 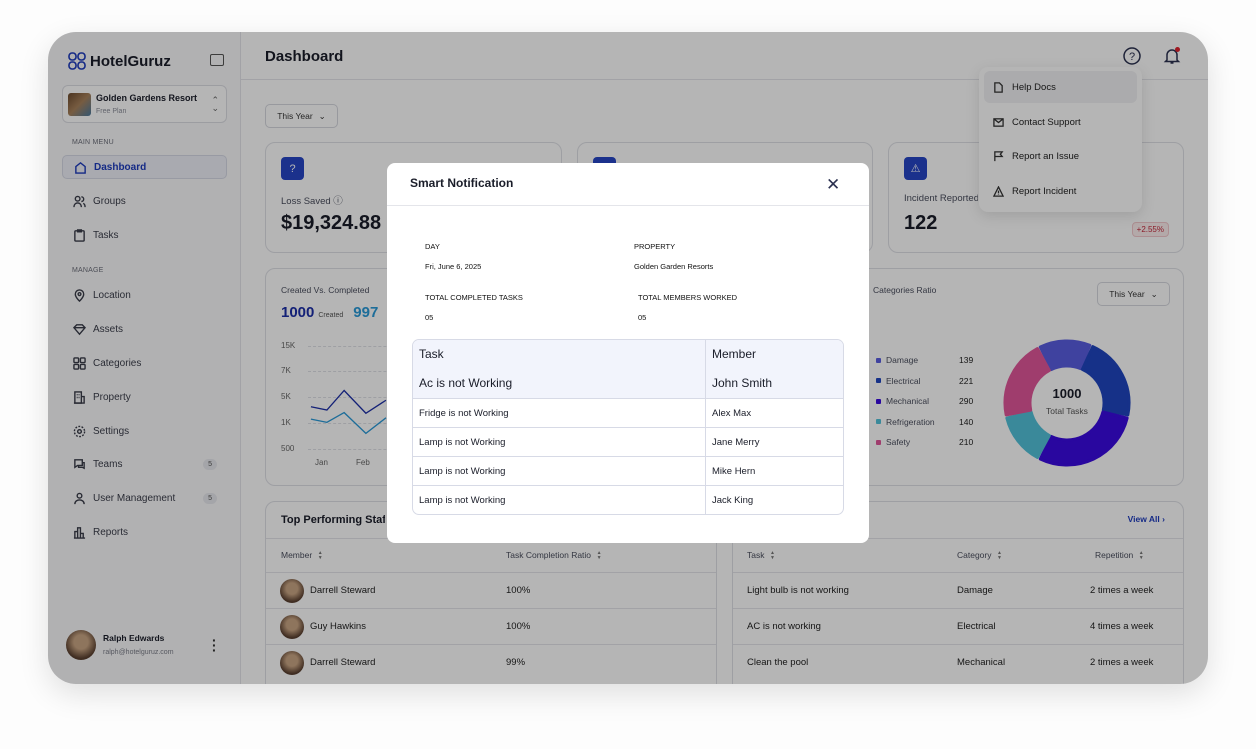 I want to click on sidebar-item-location: Location, so click(x=144, y=295).